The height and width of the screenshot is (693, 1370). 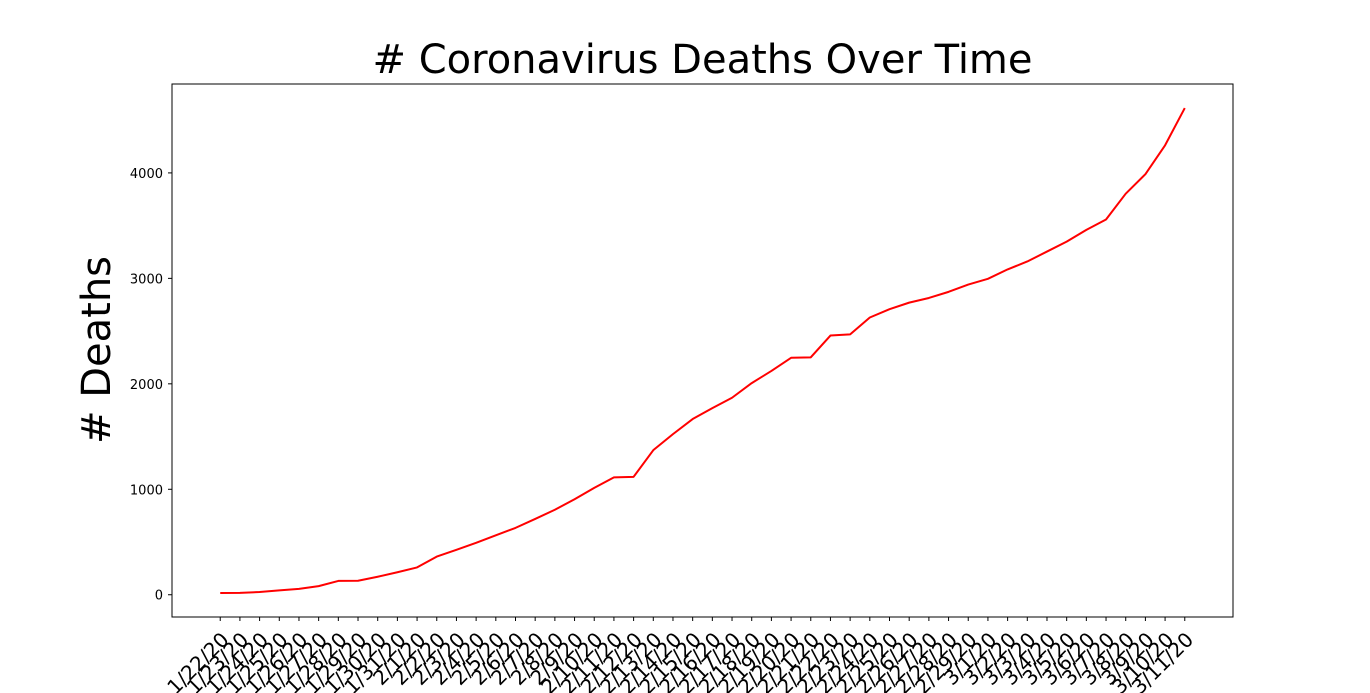 What do you see at coordinates (159, 596) in the screenshot?
I see `y-tick-label: 0` at bounding box center [159, 596].